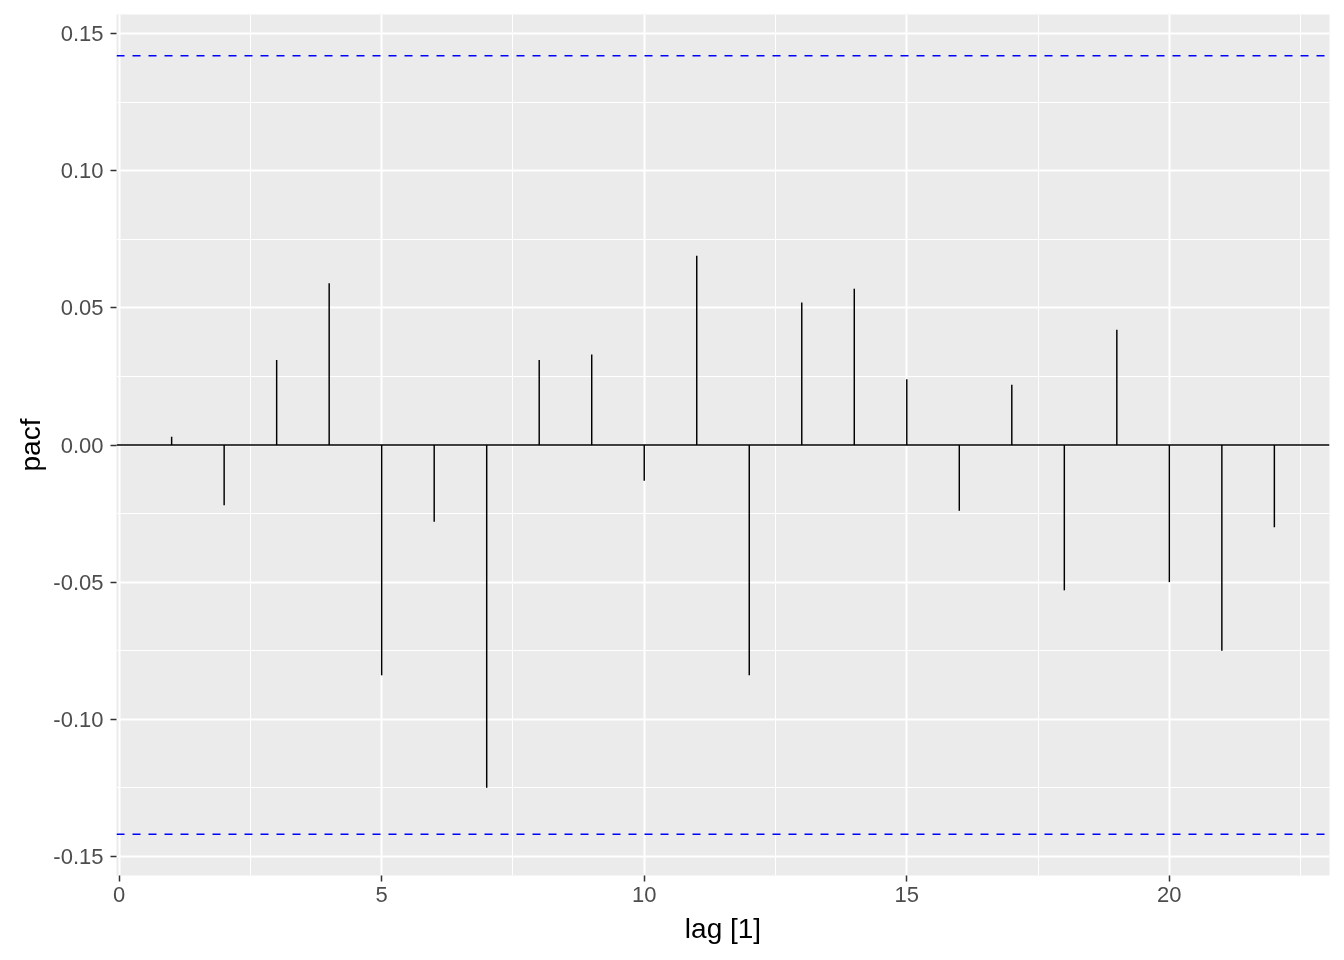  Describe the element at coordinates (1169, 894) in the screenshot. I see `x-tick-label: 20` at that location.